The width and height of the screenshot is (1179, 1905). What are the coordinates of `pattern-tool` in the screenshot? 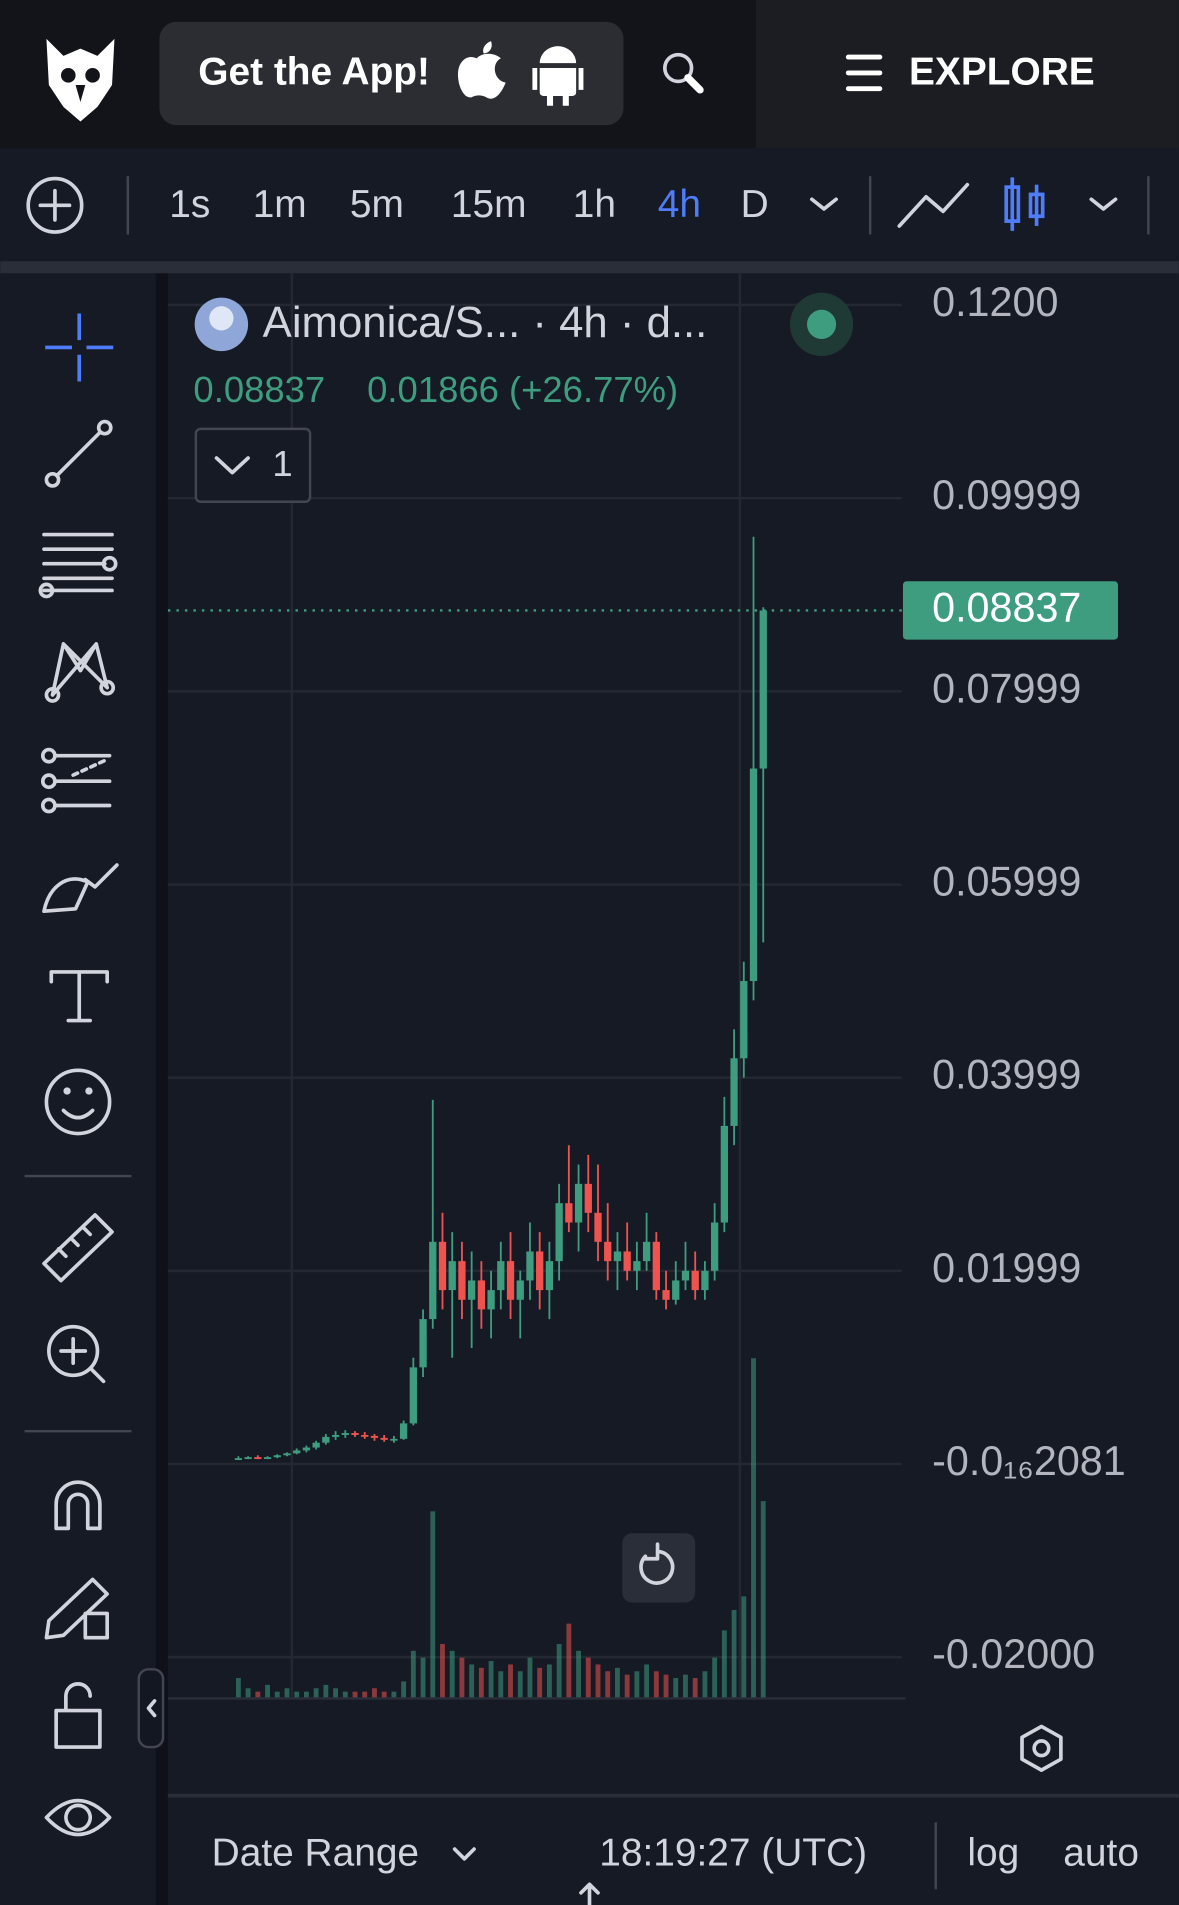 It's located at (80, 672).